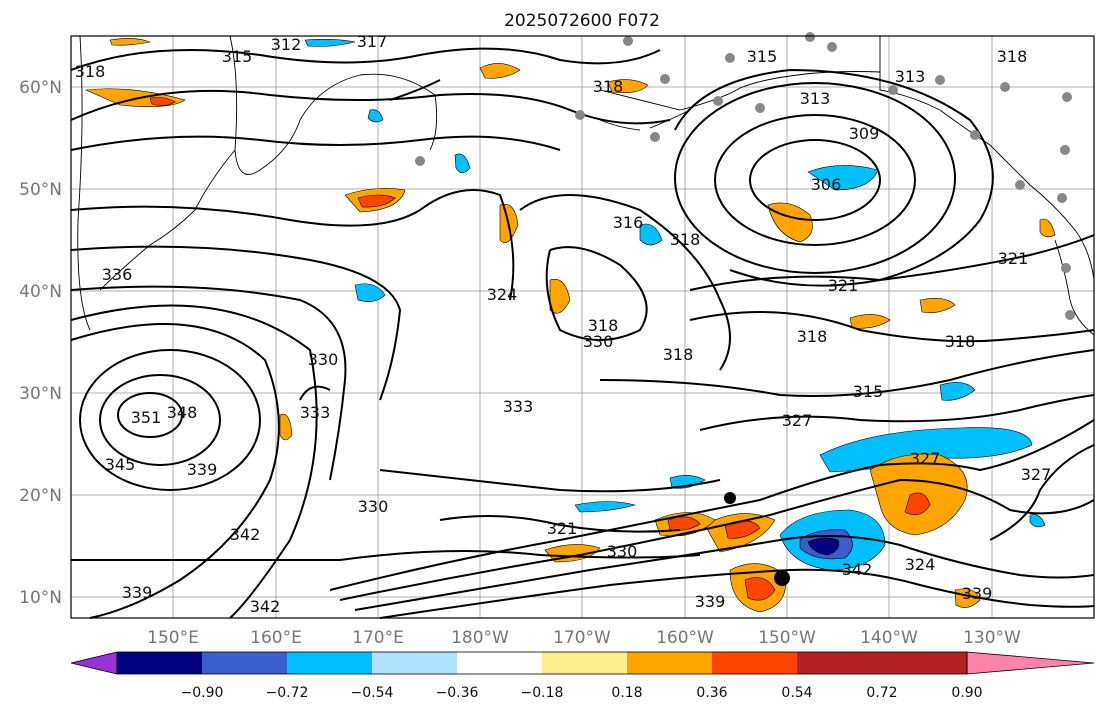 The image size is (1105, 712). Describe the element at coordinates (796, 693) in the screenshot. I see `colorbar-tick: 0.54` at that location.